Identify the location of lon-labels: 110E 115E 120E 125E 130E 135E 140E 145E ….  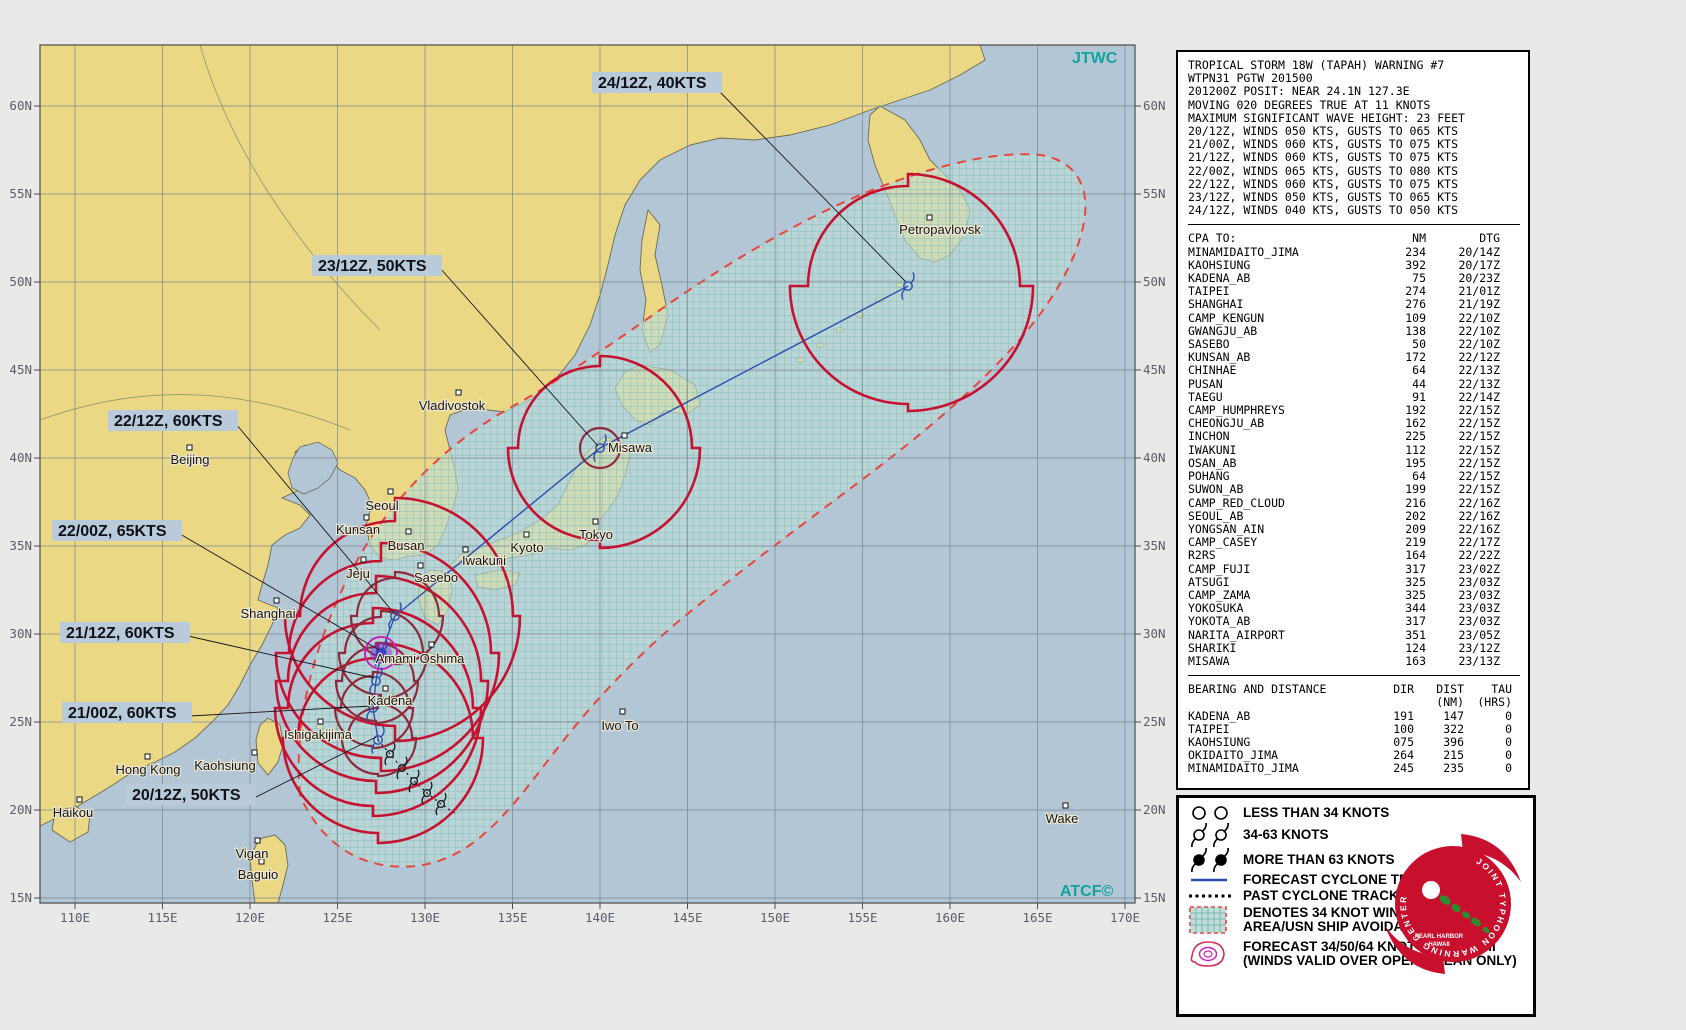
(600, 917).